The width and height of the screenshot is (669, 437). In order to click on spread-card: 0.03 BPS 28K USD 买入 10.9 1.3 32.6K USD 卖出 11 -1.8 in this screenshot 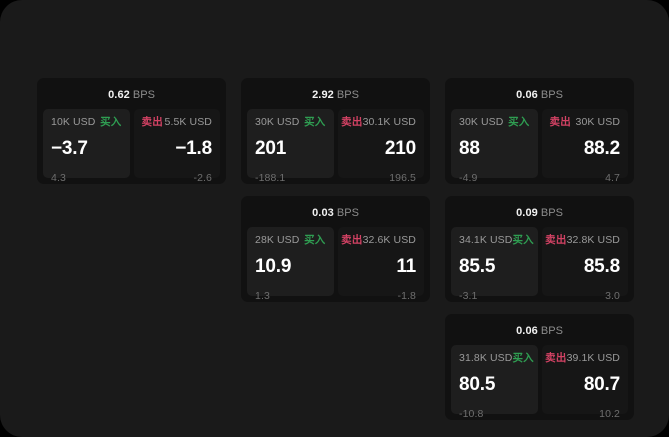, I will do `click(335, 249)`.